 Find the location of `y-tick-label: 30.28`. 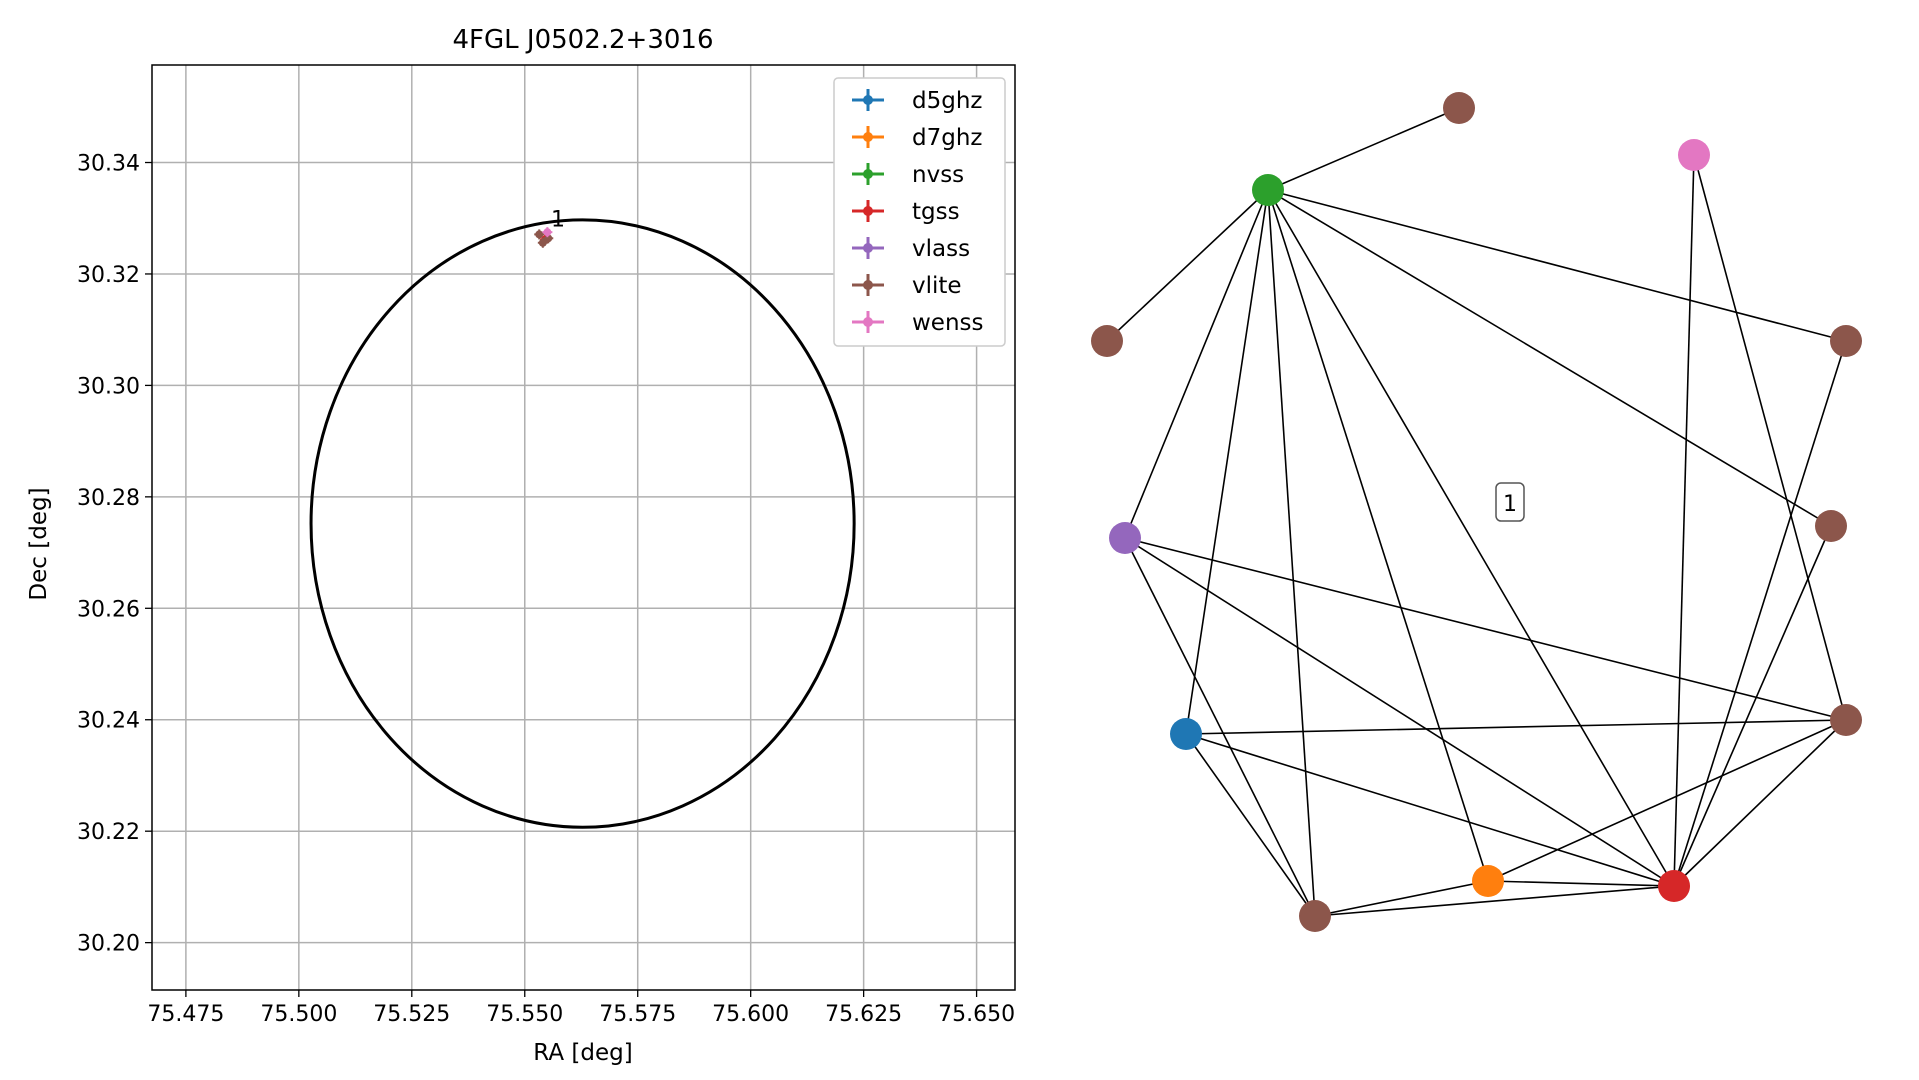

y-tick-label: 30.28 is located at coordinates (108, 498).